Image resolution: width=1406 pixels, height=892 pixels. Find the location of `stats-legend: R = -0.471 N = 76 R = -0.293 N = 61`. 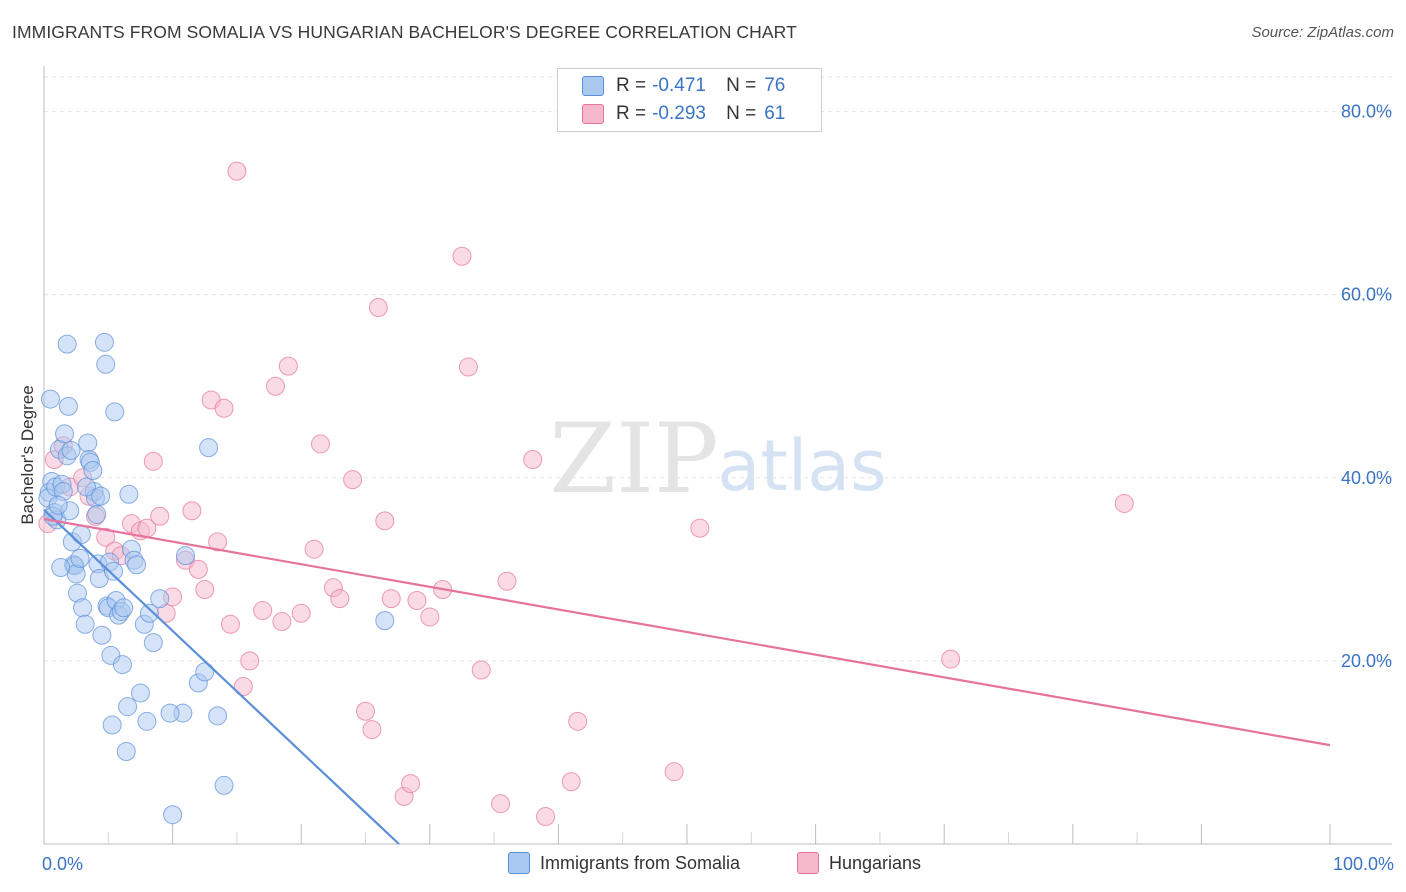

stats-legend: R = -0.471 N = 76 R = -0.293 N = 61 is located at coordinates (689, 100).